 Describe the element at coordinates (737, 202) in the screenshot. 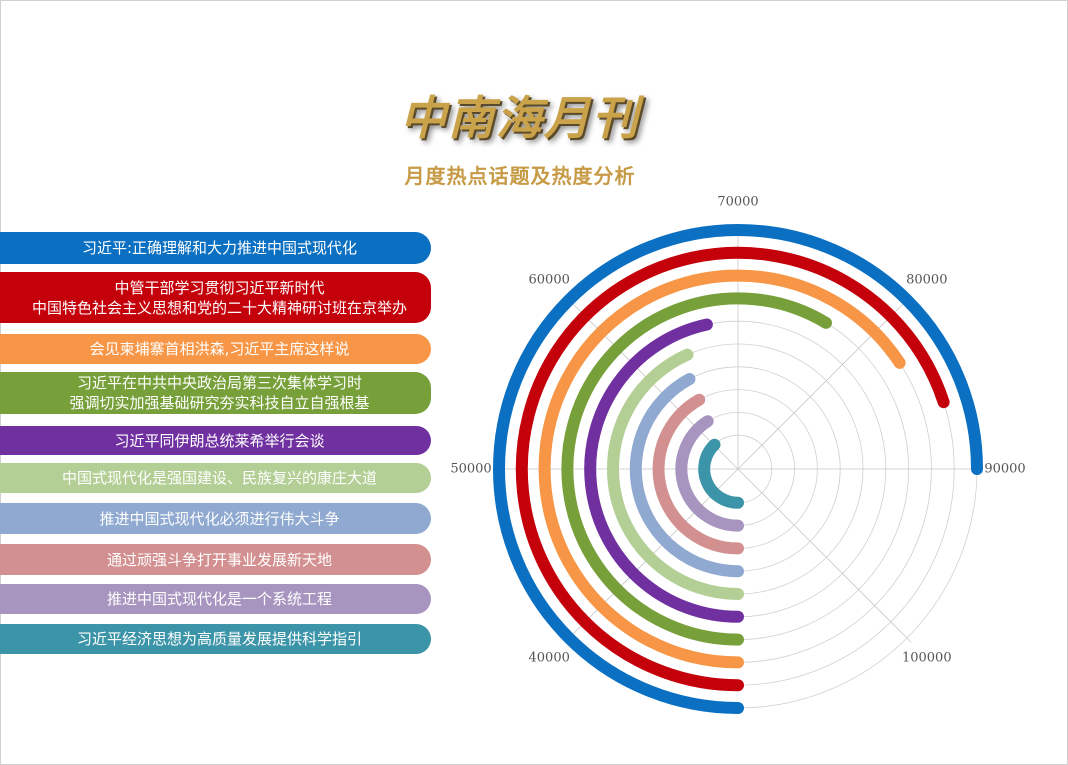

I see `angle-tick-label: 70000` at that location.